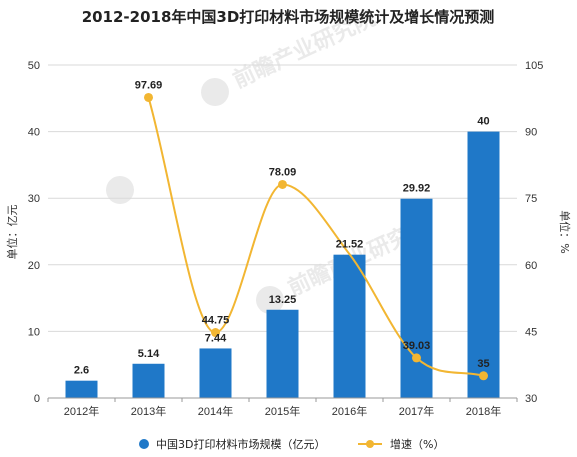 The height and width of the screenshot is (457, 577). Describe the element at coordinates (149, 354) in the screenshot. I see `bar-value-label: 5.14` at that location.